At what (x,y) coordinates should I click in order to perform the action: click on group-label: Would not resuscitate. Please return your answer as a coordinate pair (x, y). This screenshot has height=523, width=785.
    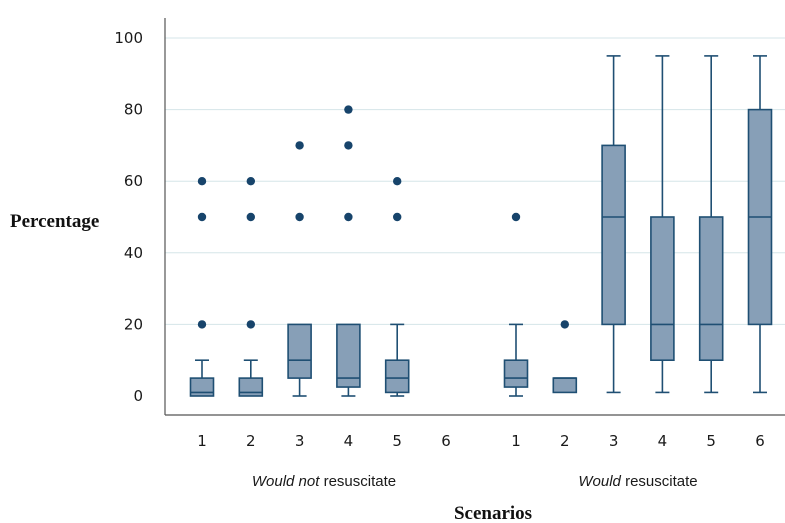
    Looking at the image, I should click on (324, 481).